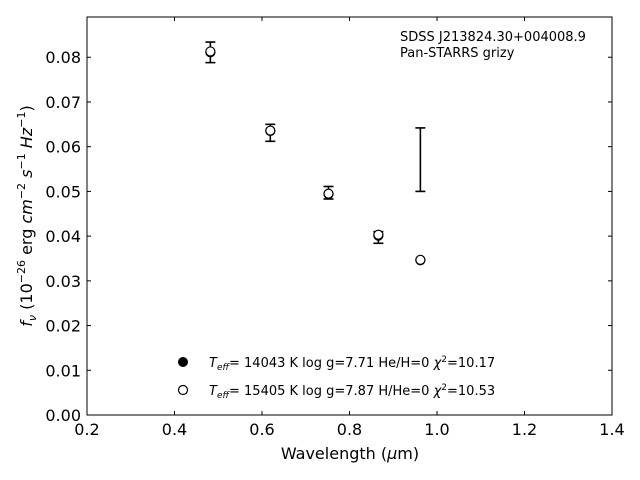 This screenshot has width=640, height=480. Describe the element at coordinates (457, 53) in the screenshot. I see `annotation-survey-name: Pan-STARRS grizy` at that location.